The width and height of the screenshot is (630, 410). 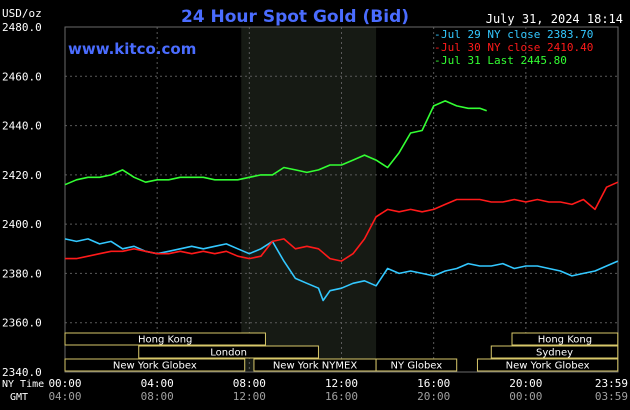 I want to click on legend-entry-jul30: Jul 30 NY close 2410.40, so click(x=517, y=47).